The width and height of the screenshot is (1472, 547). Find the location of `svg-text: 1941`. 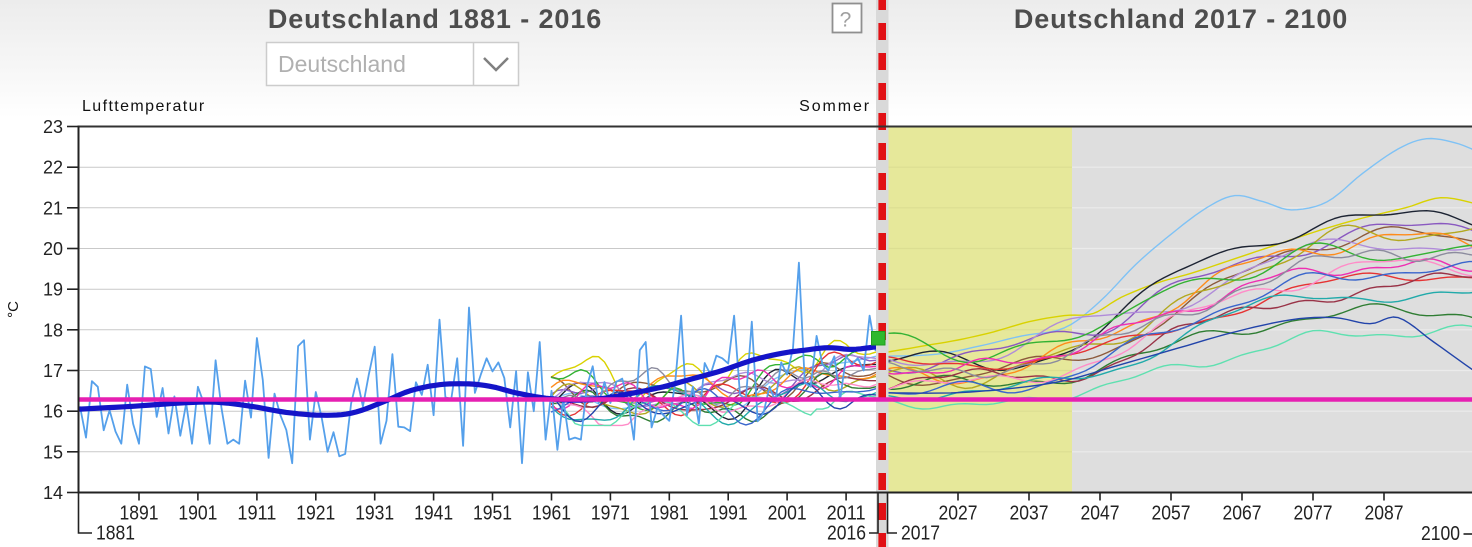

svg-text: 1941 is located at coordinates (433, 514).